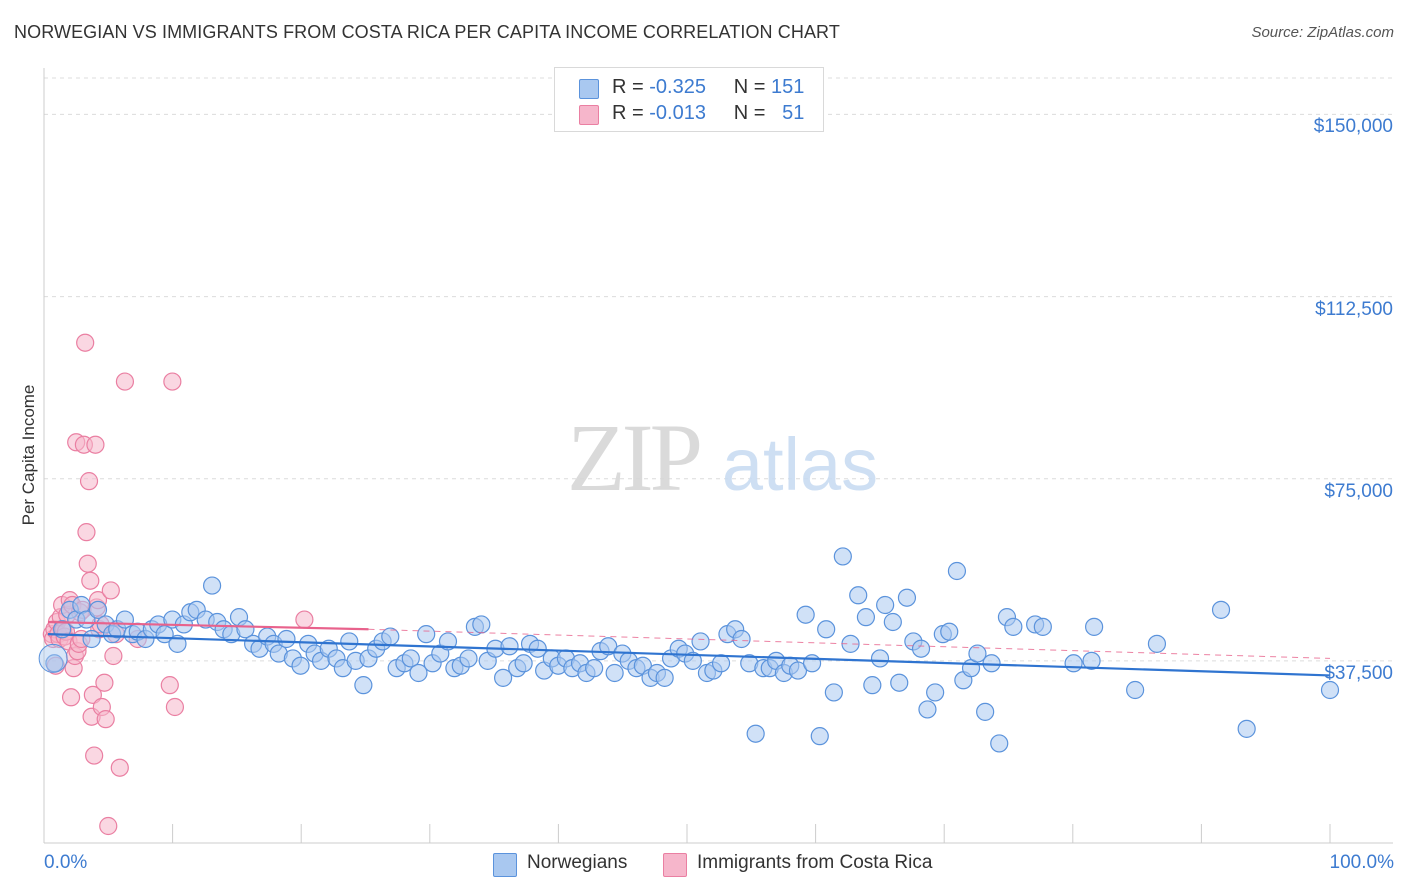  What do you see at coordinates (1358, 673) in the screenshot?
I see `y-tick-label: $37,500` at bounding box center [1358, 673].